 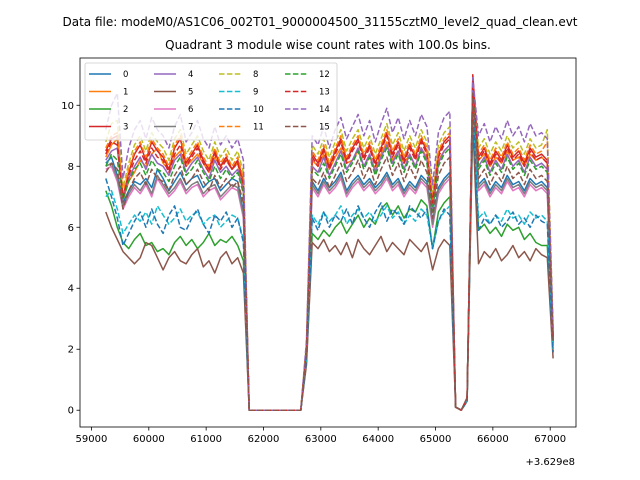 I want to click on x-tick-label: 66000, so click(x=493, y=439).